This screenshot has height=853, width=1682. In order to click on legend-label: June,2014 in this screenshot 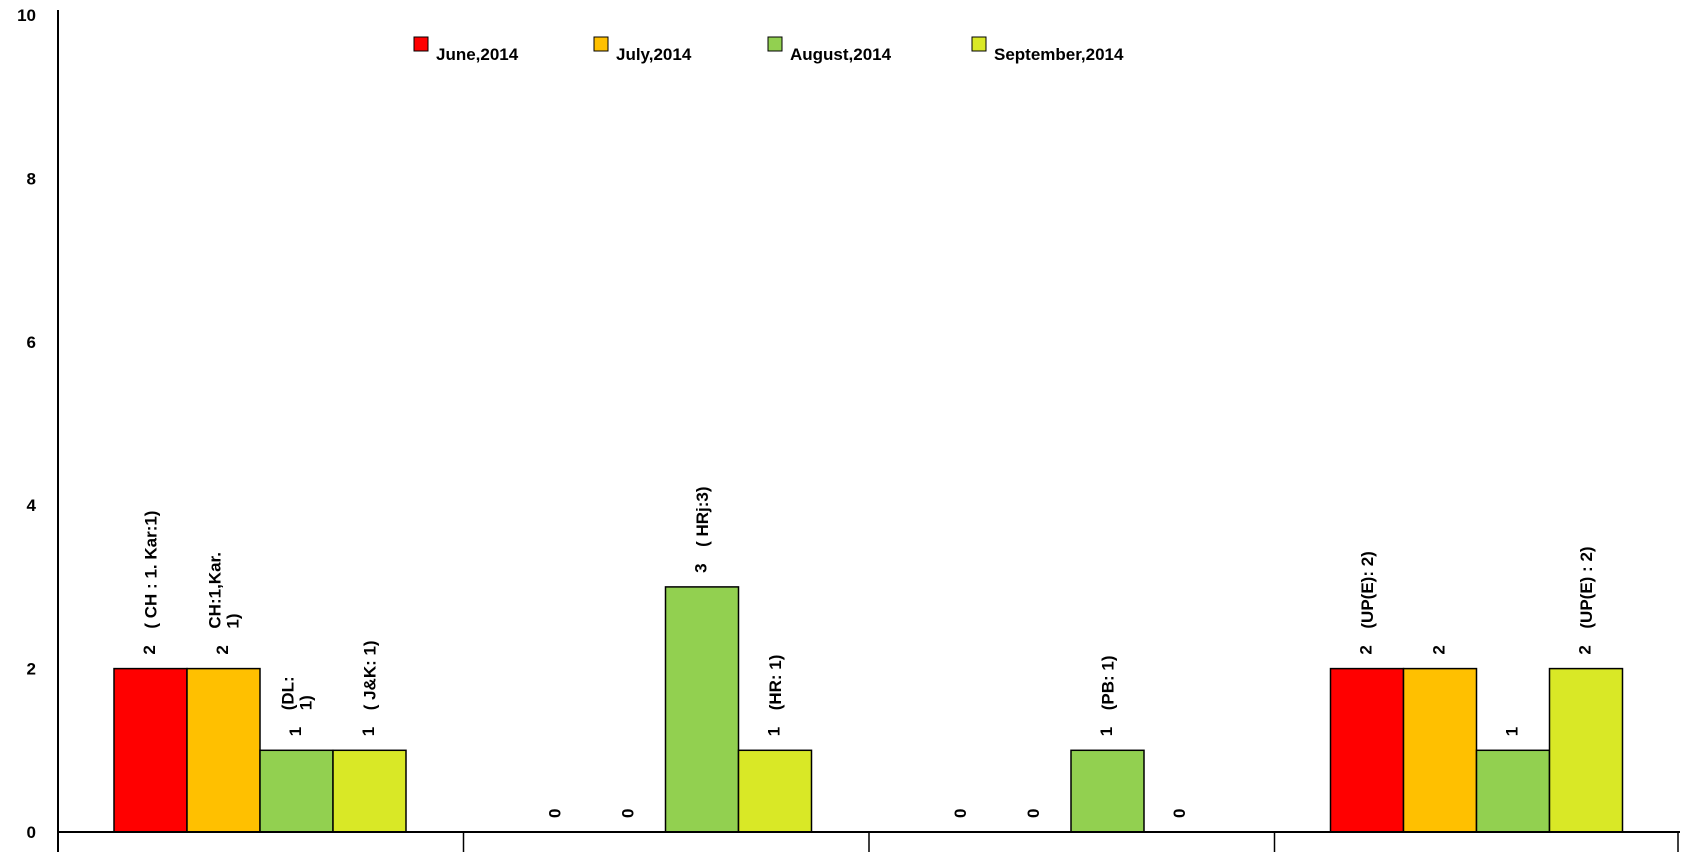, I will do `click(477, 54)`.